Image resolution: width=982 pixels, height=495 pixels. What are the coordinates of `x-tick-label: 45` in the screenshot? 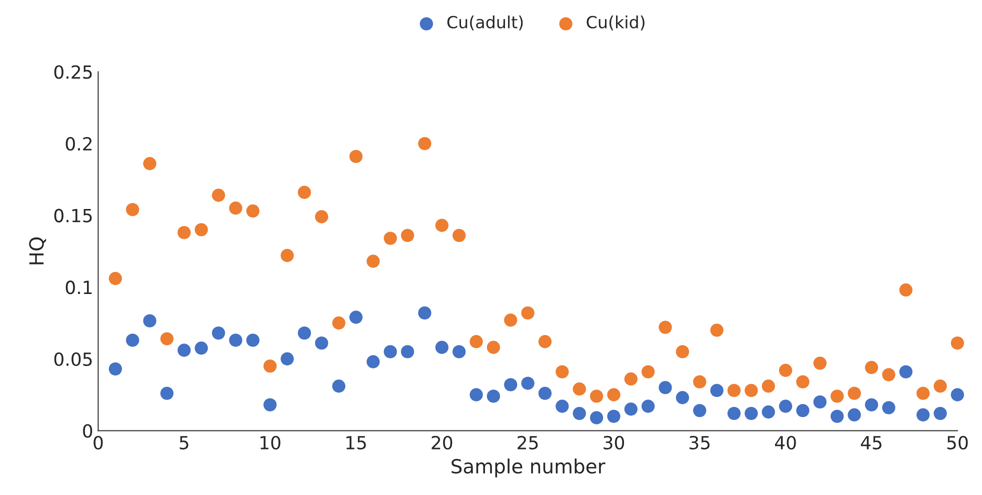 It's located at (871, 443).